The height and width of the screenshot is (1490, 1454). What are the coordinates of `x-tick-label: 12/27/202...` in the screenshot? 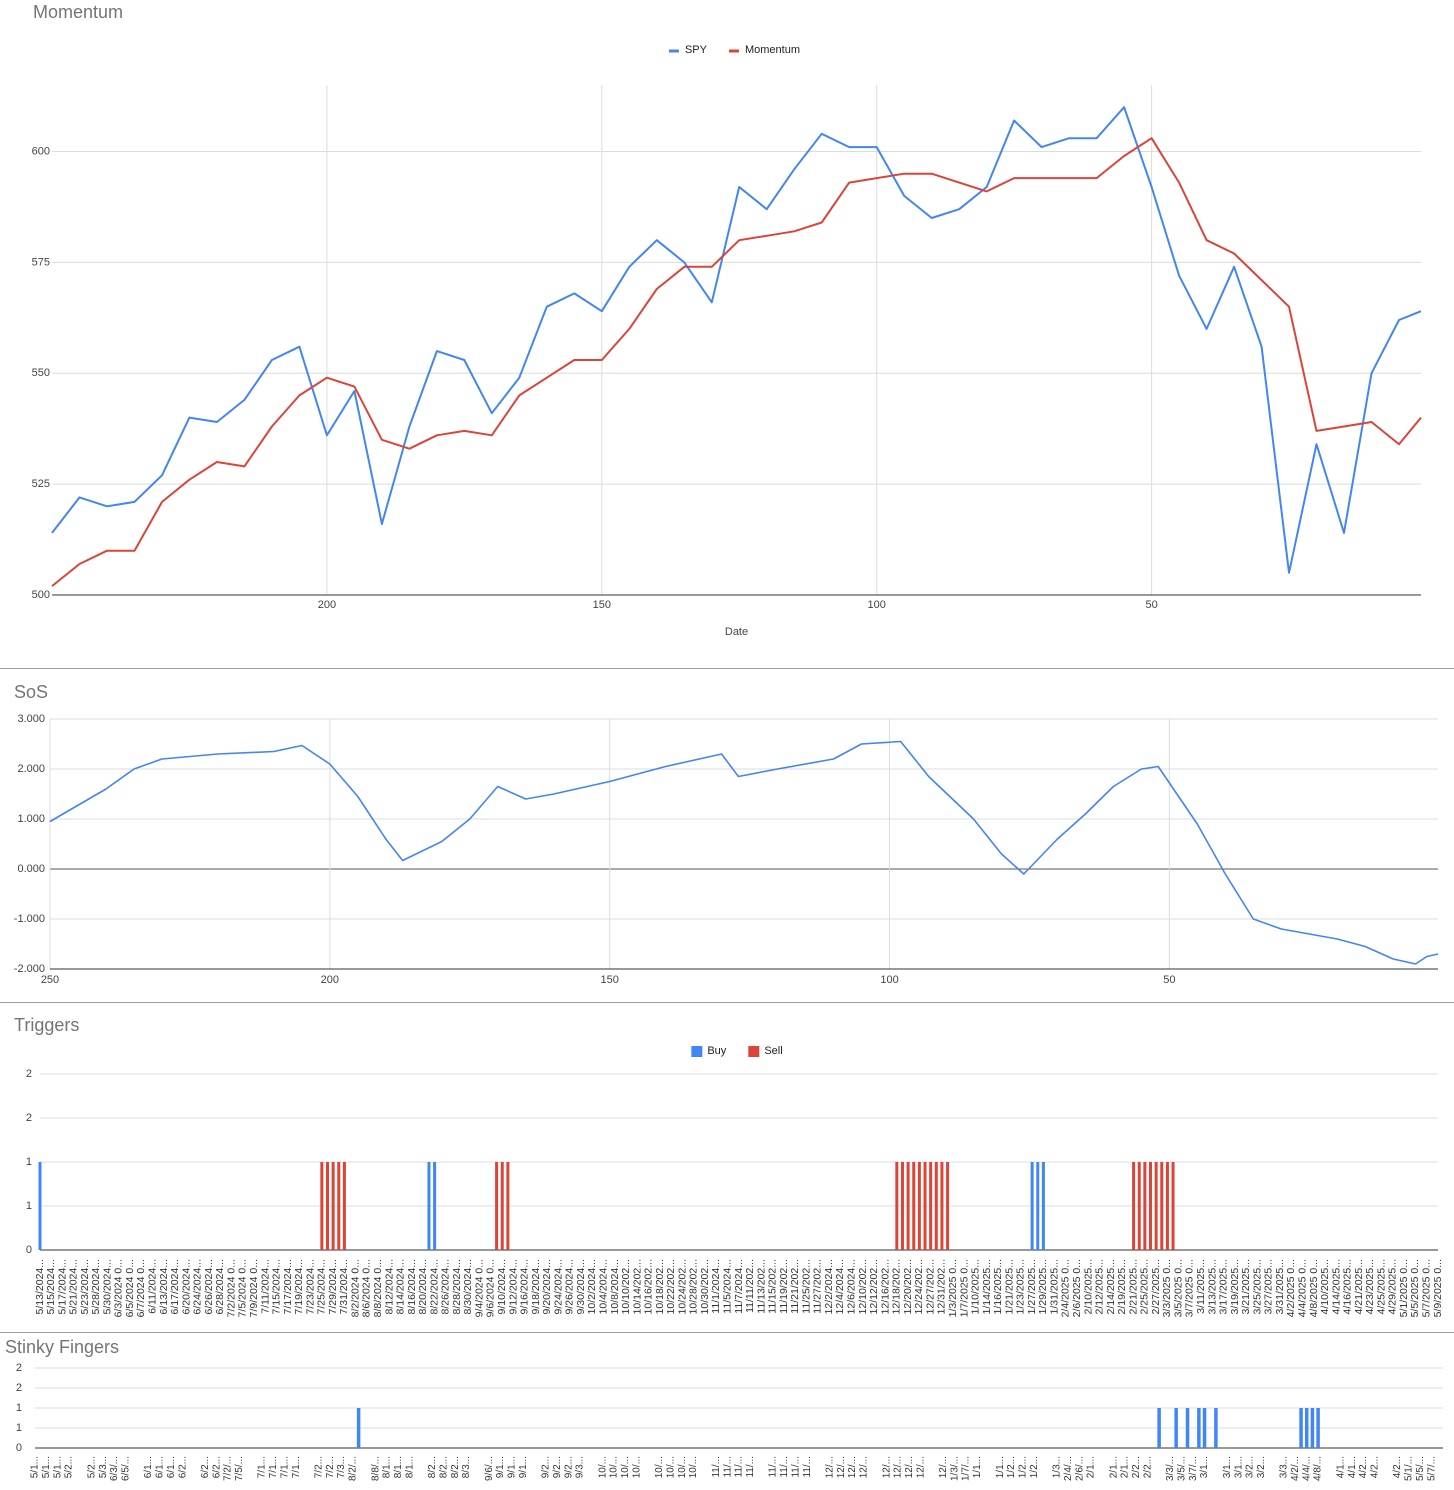 It's located at (930, 1286).